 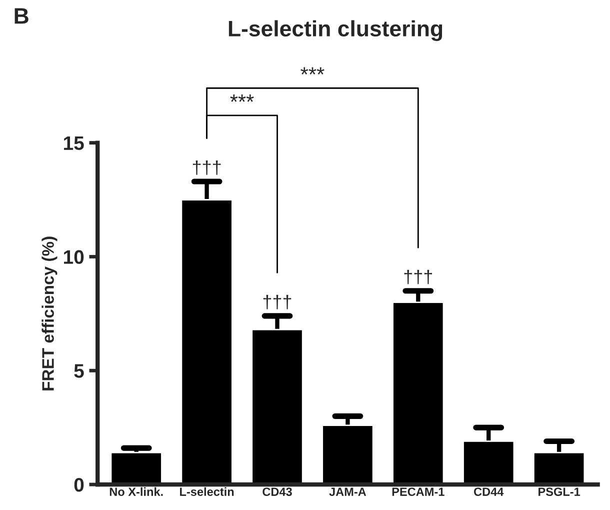 What do you see at coordinates (418, 492) in the screenshot?
I see `x-tick-label: PECAM-1` at bounding box center [418, 492].